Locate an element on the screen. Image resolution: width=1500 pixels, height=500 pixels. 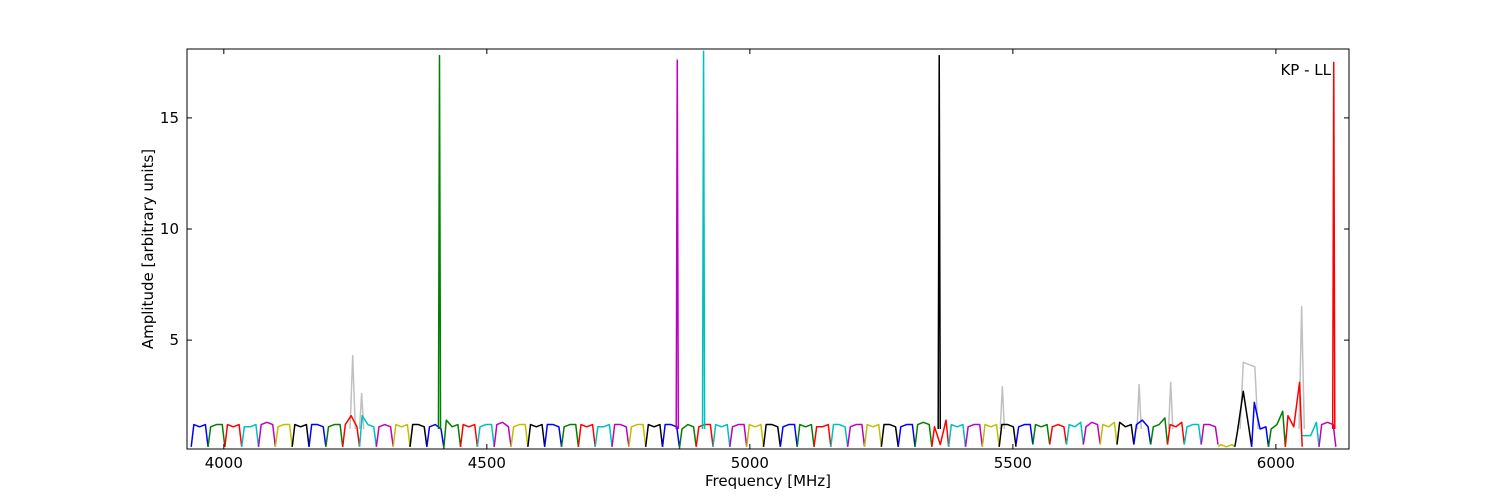
x-axis-label: Frequency [MHz] is located at coordinates (768, 481).